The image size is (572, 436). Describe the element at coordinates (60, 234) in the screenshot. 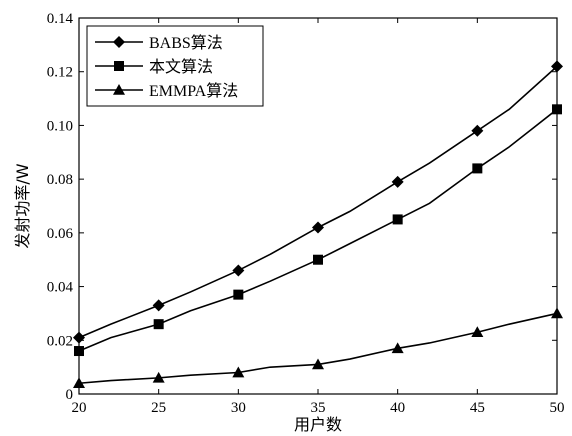

I see `y-tick-label-4: 0.06` at that location.